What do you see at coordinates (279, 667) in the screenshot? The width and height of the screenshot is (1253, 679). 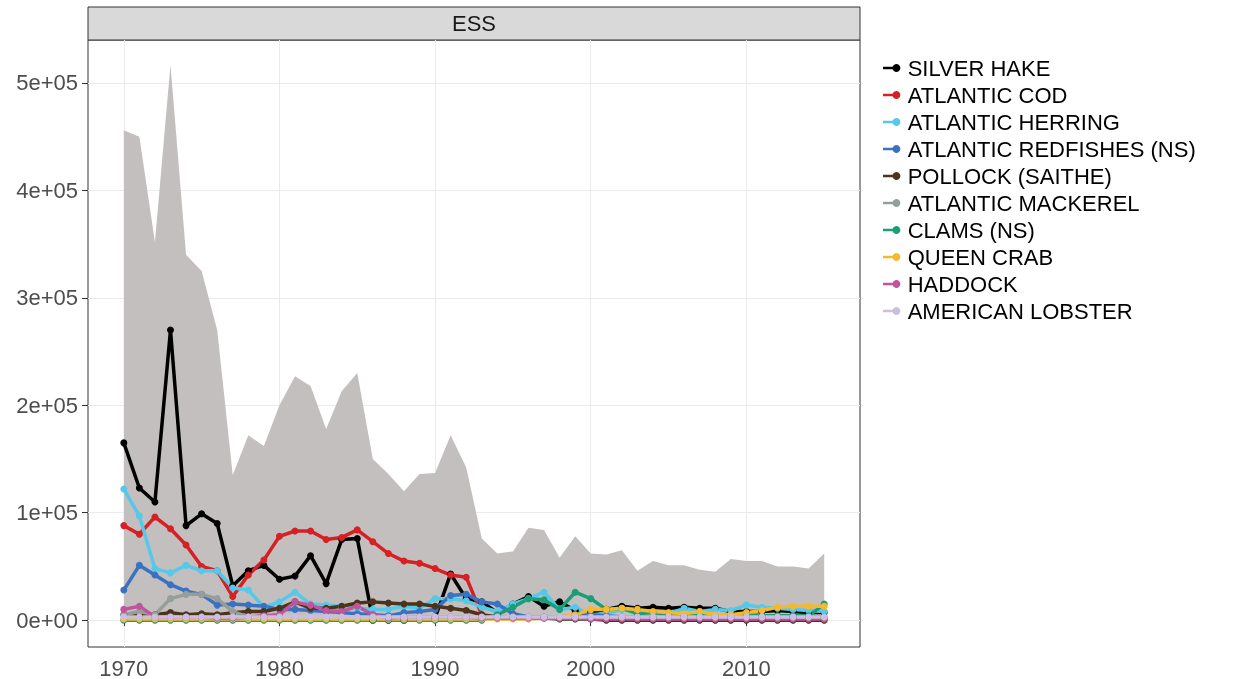 I see `x-tick-label: 1980` at bounding box center [279, 667].